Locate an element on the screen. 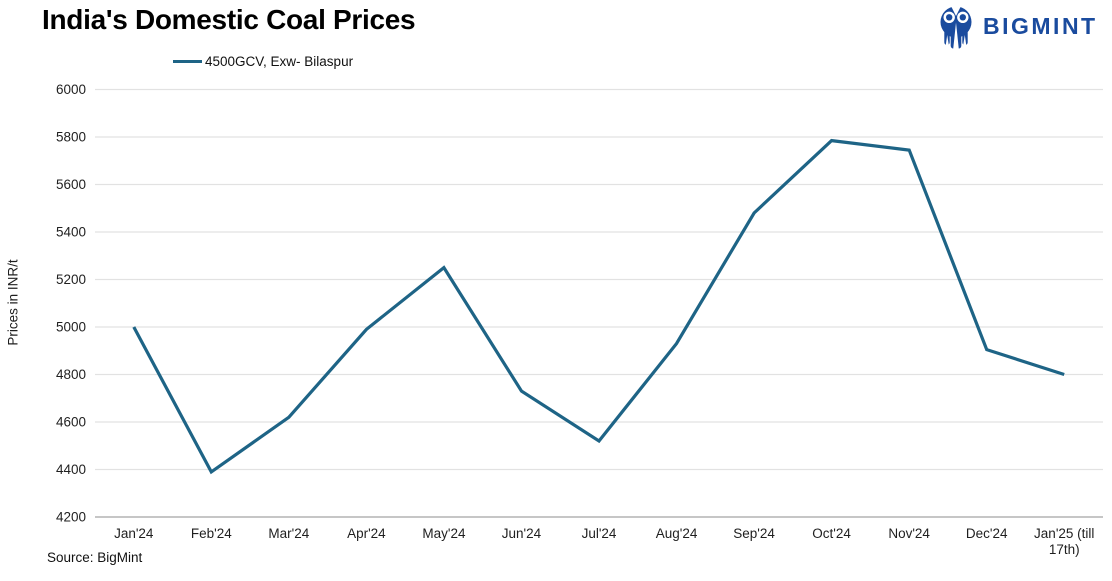  legend-line-swatch is located at coordinates (187, 61).